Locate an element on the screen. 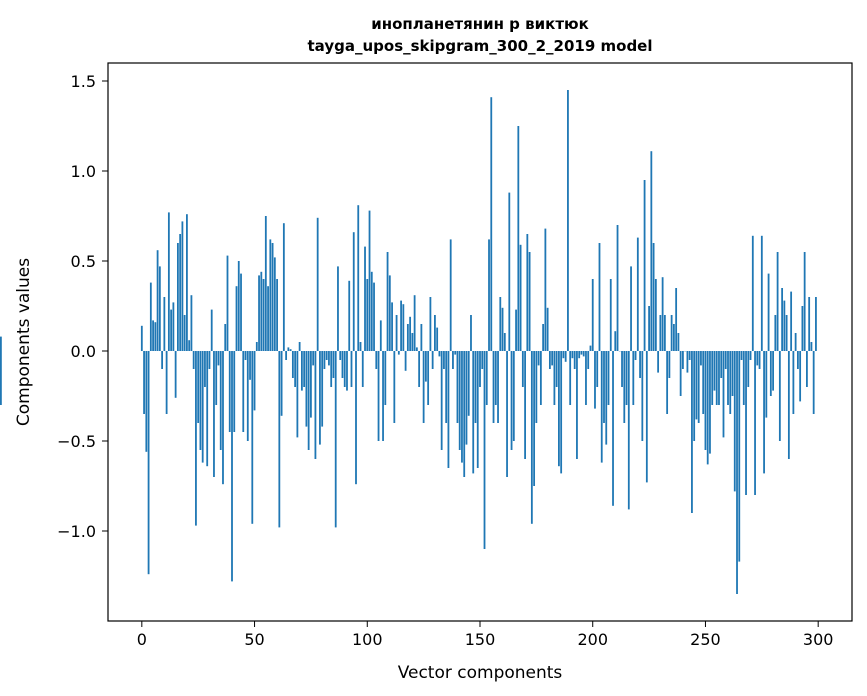 This screenshot has width=867, height=696. x-tick-label: 50 is located at coordinates (254, 639).